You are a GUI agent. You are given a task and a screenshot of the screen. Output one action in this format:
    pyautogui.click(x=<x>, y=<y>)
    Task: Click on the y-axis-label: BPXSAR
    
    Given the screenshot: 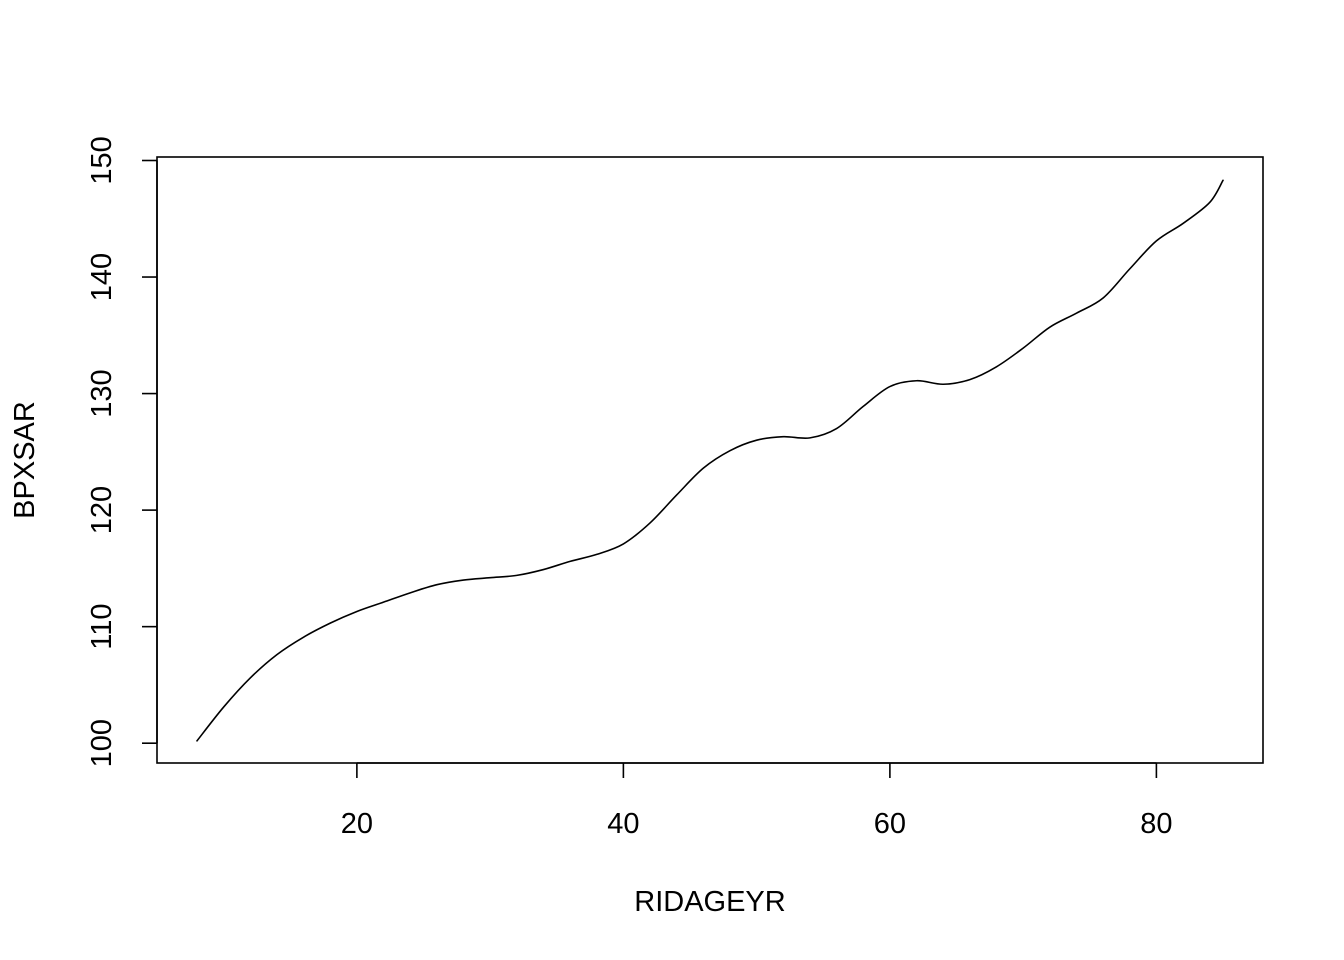 What is the action you would take?
    pyautogui.click(x=25, y=460)
    